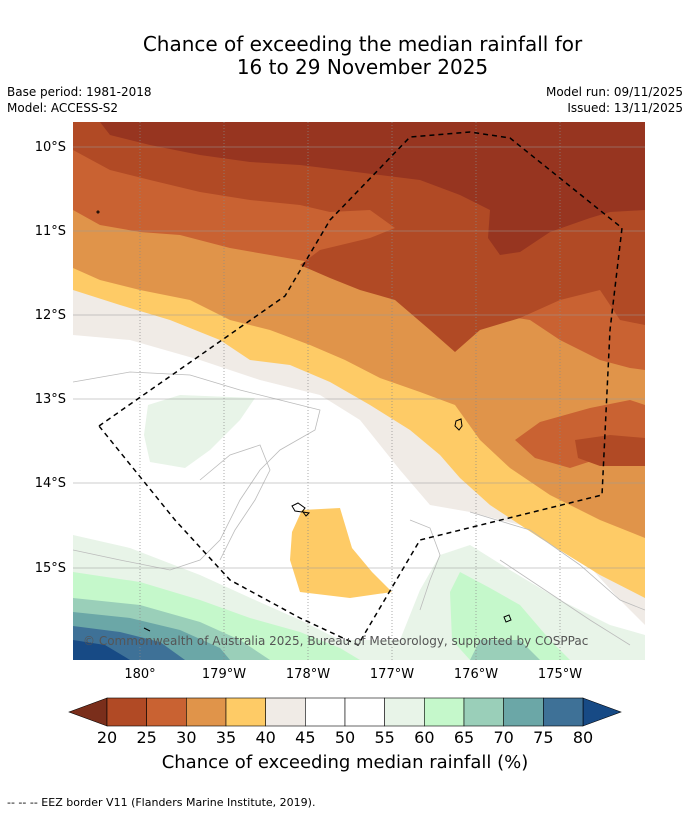 The height and width of the screenshot is (816, 690). Describe the element at coordinates (602, 712) in the screenshot. I see `colorbar-arrow-high` at that location.